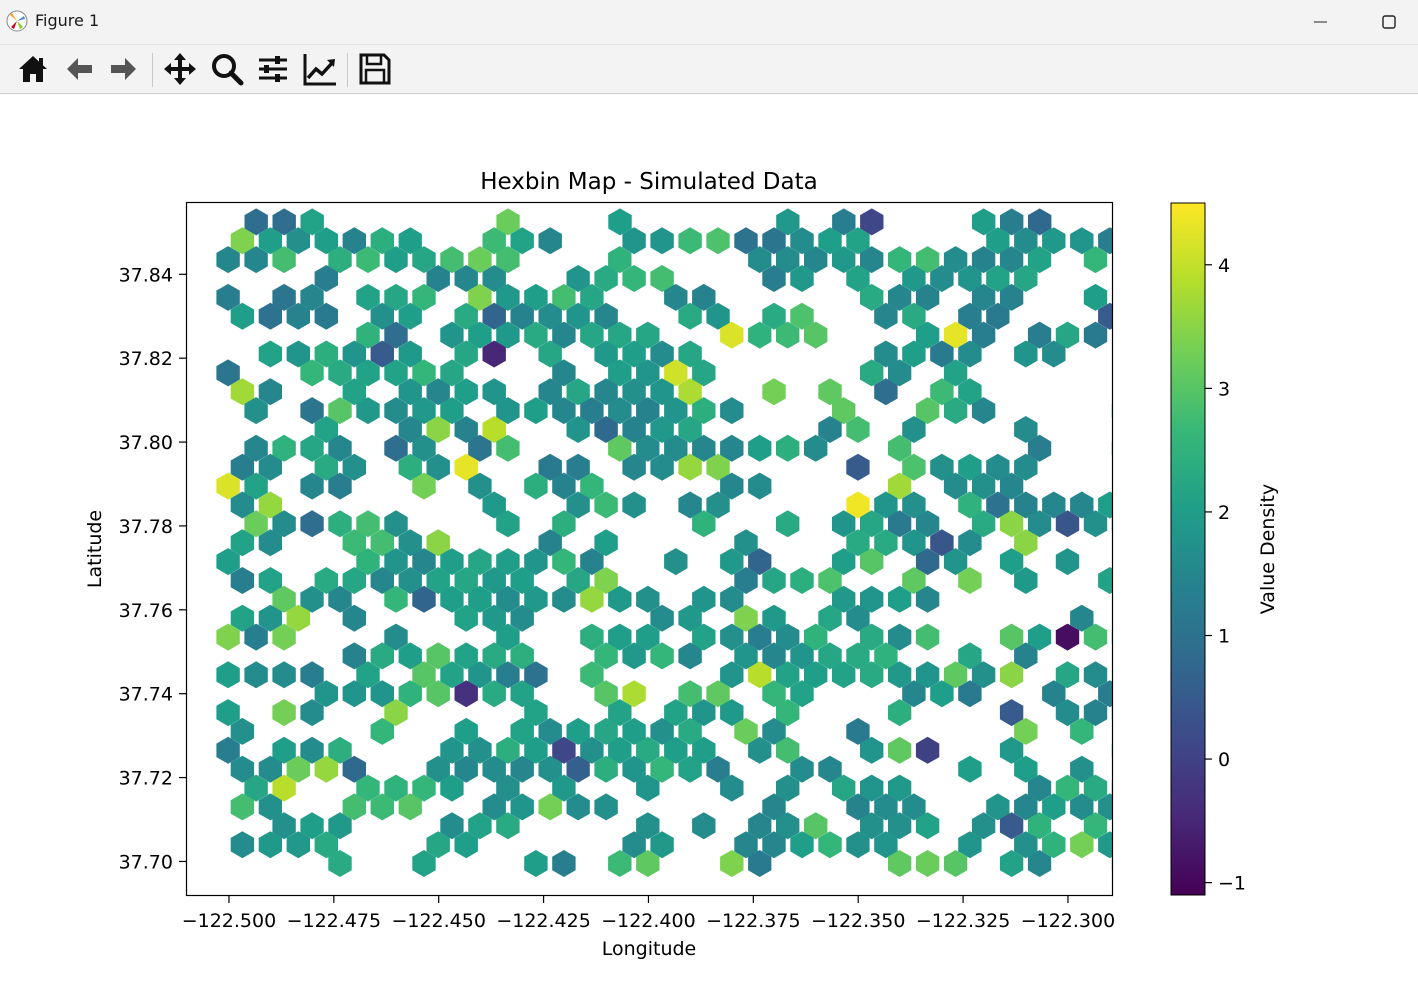 This screenshot has height=990, width=1418. Describe the element at coordinates (334, 921) in the screenshot. I see `x-tick-label: −122.475` at that location.